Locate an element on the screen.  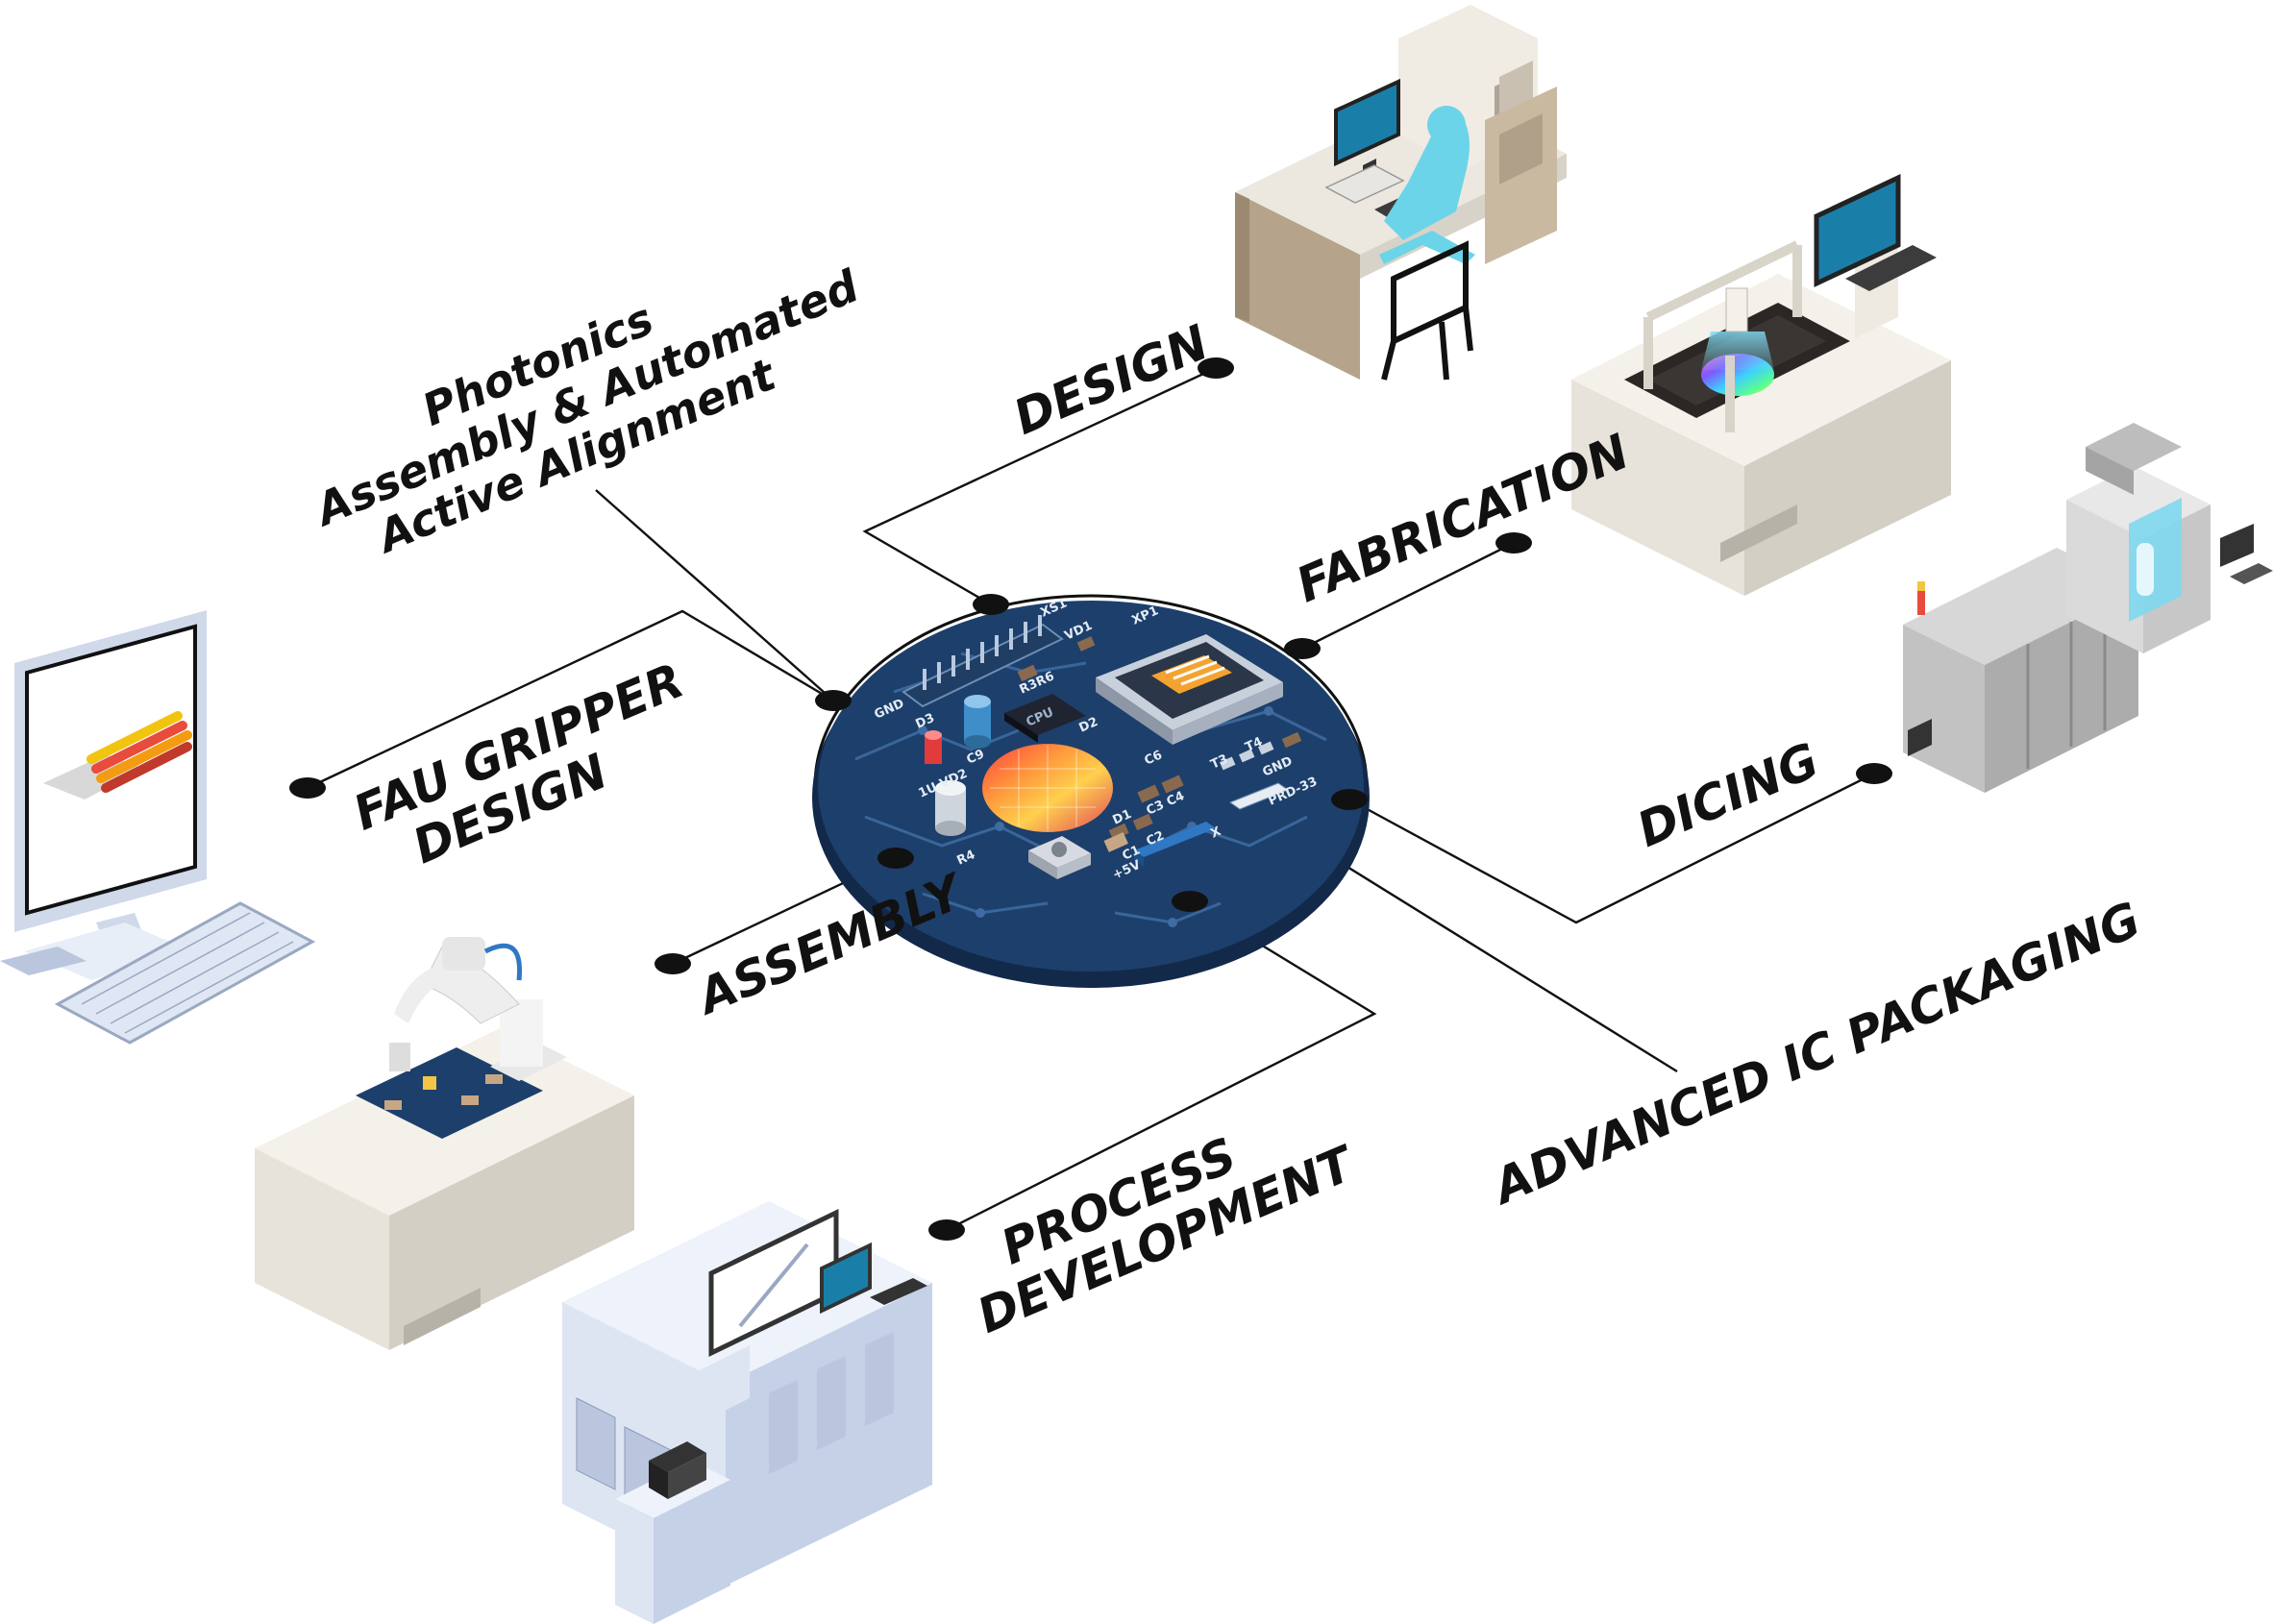
silk-d2: D2 is located at coordinates (1088, 725).